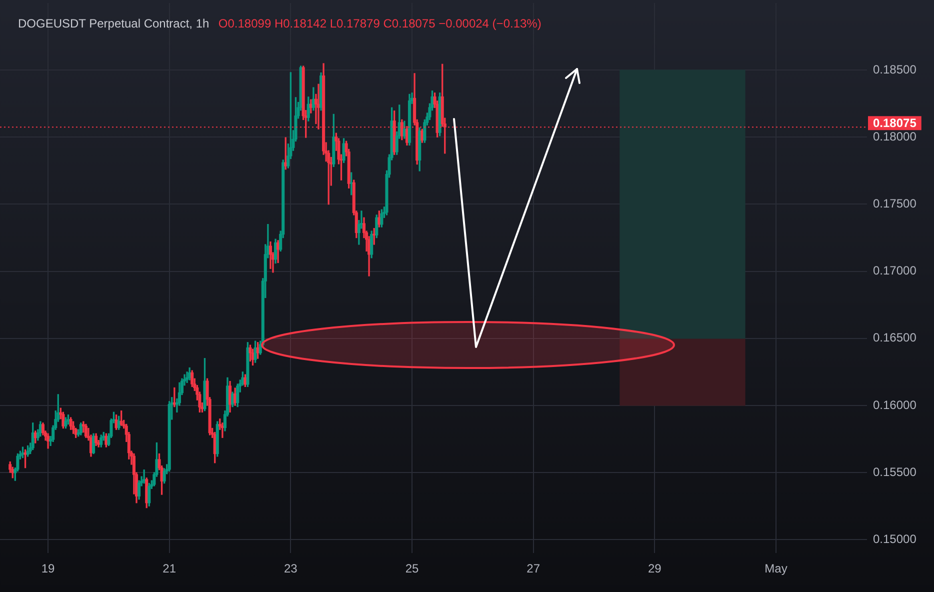 This screenshot has width=934, height=592. I want to click on y-tick-label: 0.15000, so click(895, 539).